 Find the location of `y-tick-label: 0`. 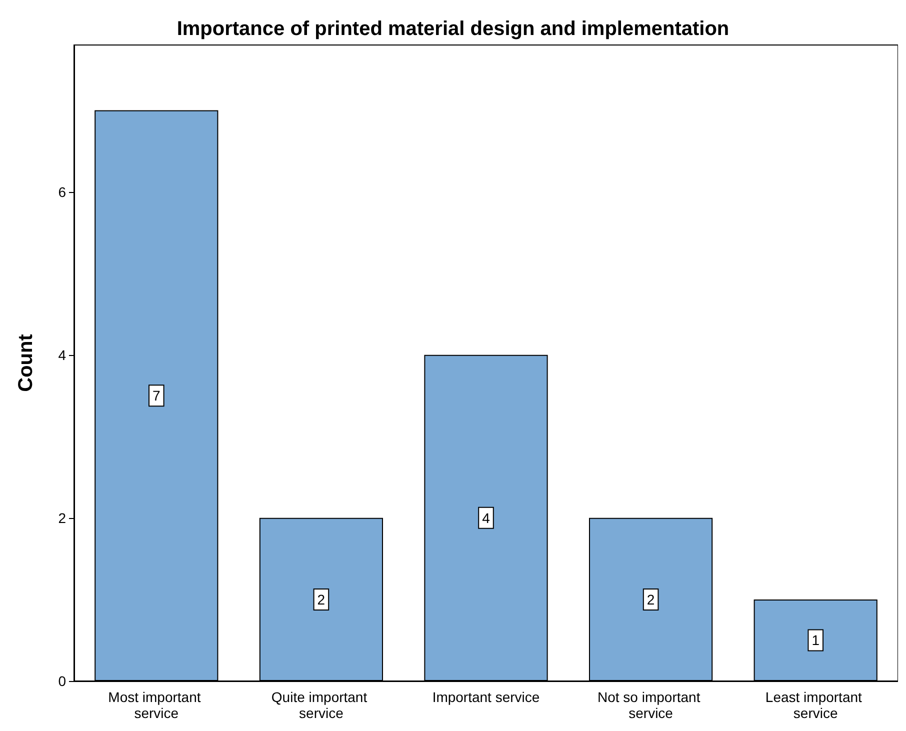

y-tick-label: 0 is located at coordinates (62, 681).